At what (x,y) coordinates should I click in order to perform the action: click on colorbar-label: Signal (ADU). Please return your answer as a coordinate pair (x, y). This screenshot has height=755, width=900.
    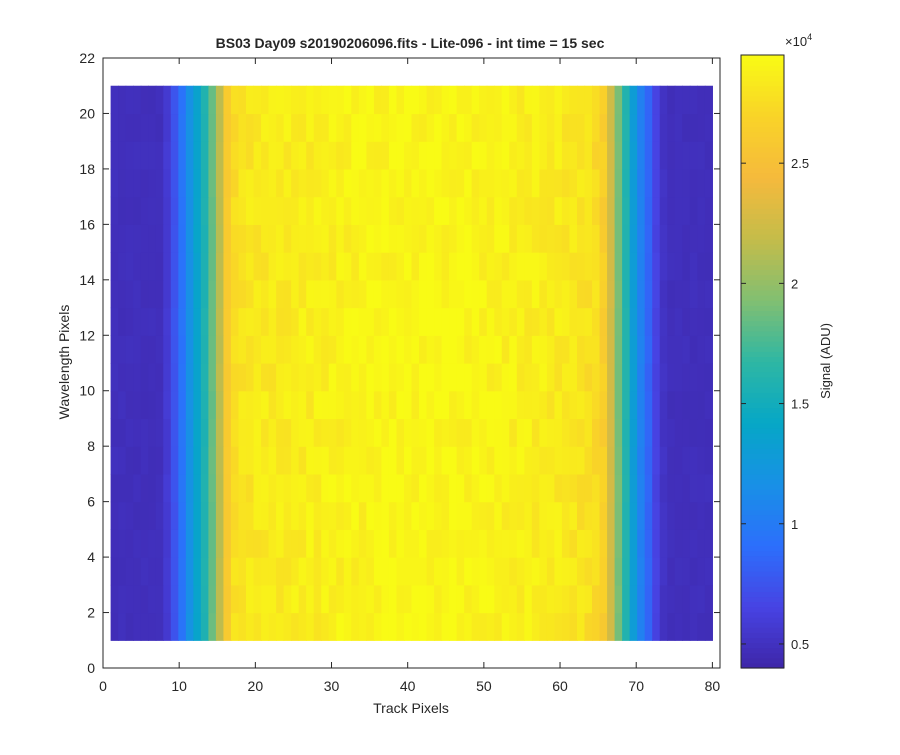
    Looking at the image, I should click on (825, 361).